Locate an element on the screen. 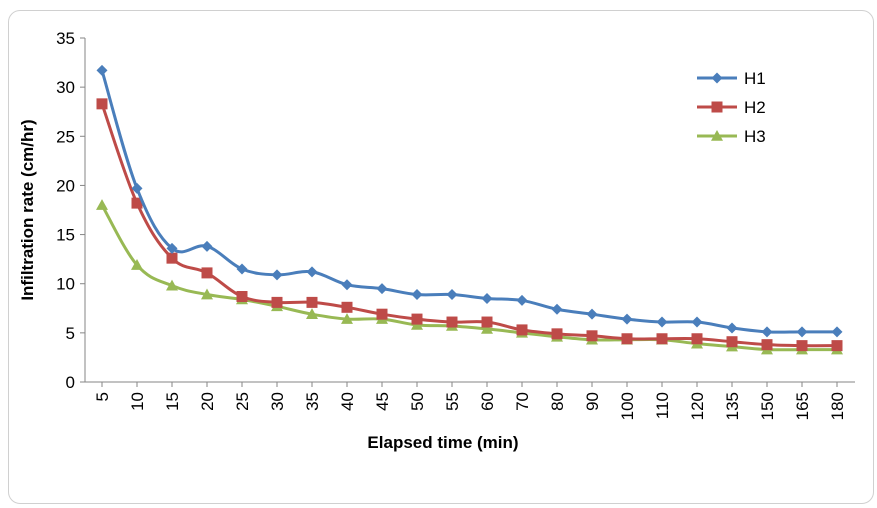 This screenshot has width=877, height=508. legend: H1 H2 H3 is located at coordinates (731, 107).